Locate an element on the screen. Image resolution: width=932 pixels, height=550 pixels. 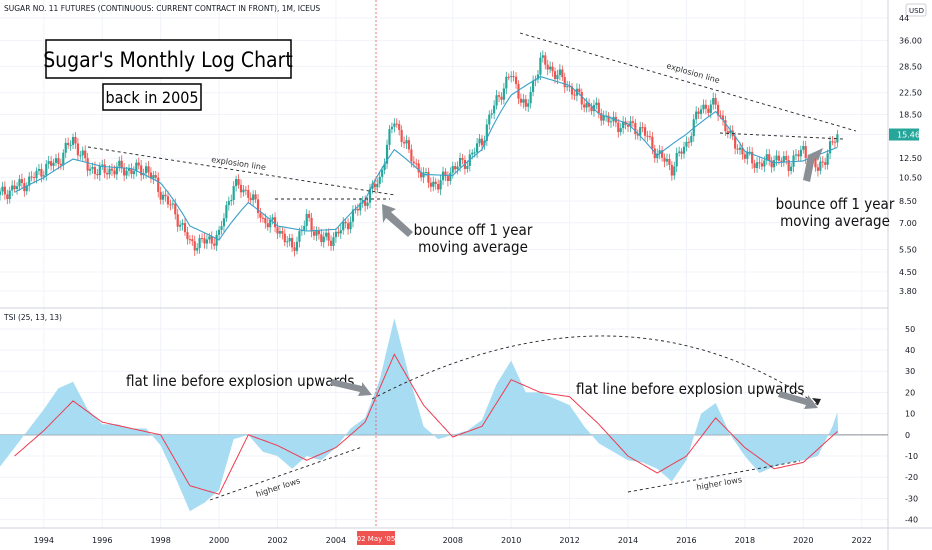
tsi-tick-label: -20 is located at coordinates (911, 477).